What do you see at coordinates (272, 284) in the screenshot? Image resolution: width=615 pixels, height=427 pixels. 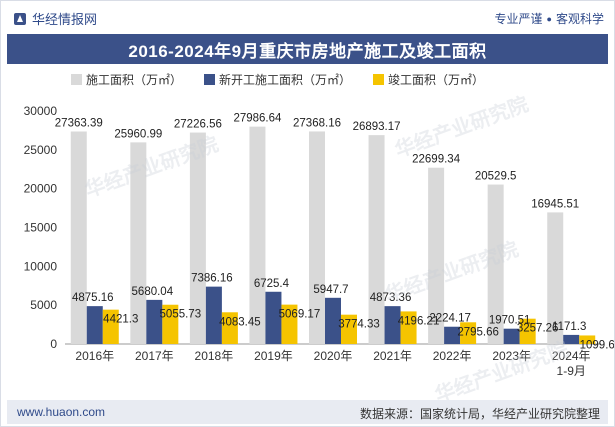 I see `data-label: 6725.4` at bounding box center [272, 284].